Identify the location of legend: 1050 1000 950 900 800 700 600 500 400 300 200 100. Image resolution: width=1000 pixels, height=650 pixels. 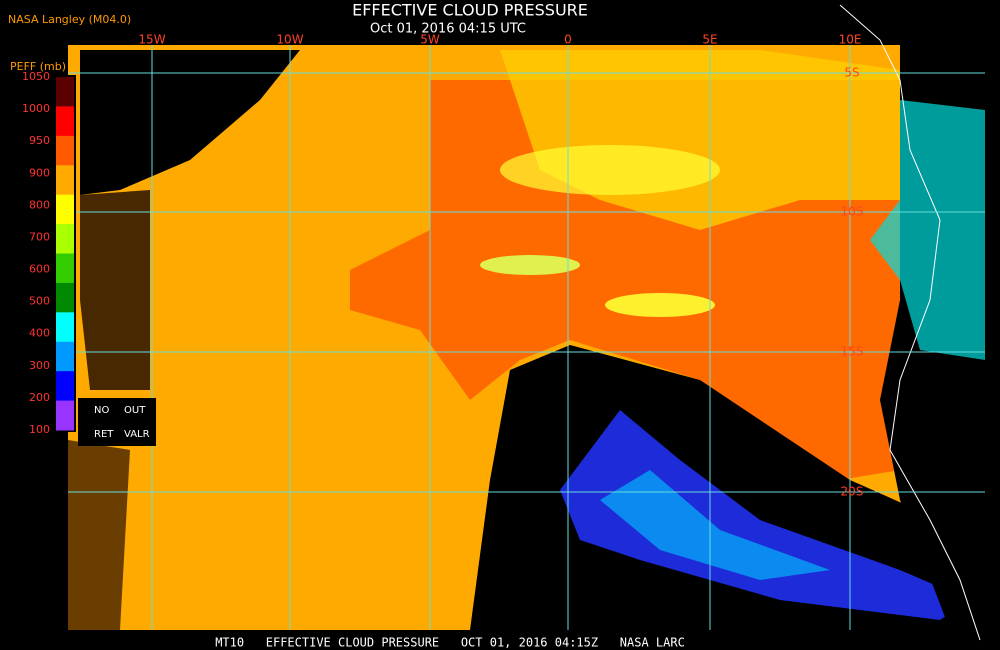
(89, 258).